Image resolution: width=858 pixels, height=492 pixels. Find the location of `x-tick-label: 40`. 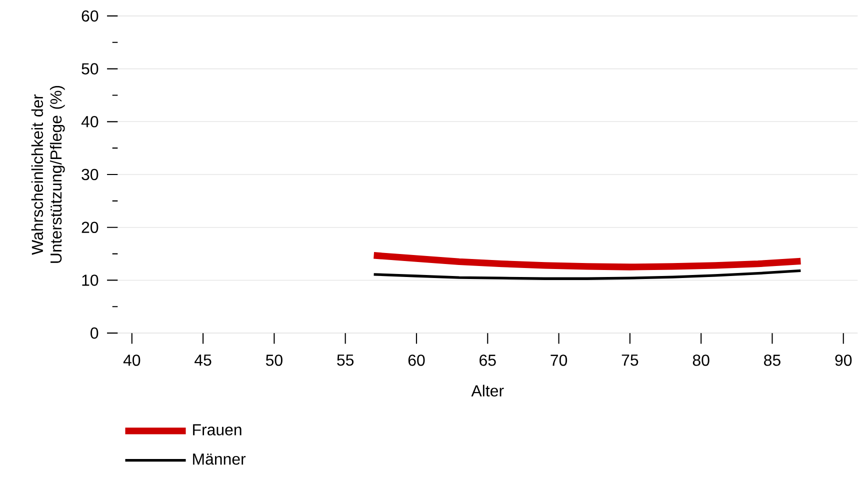

x-tick-label: 40 is located at coordinates (131, 360).